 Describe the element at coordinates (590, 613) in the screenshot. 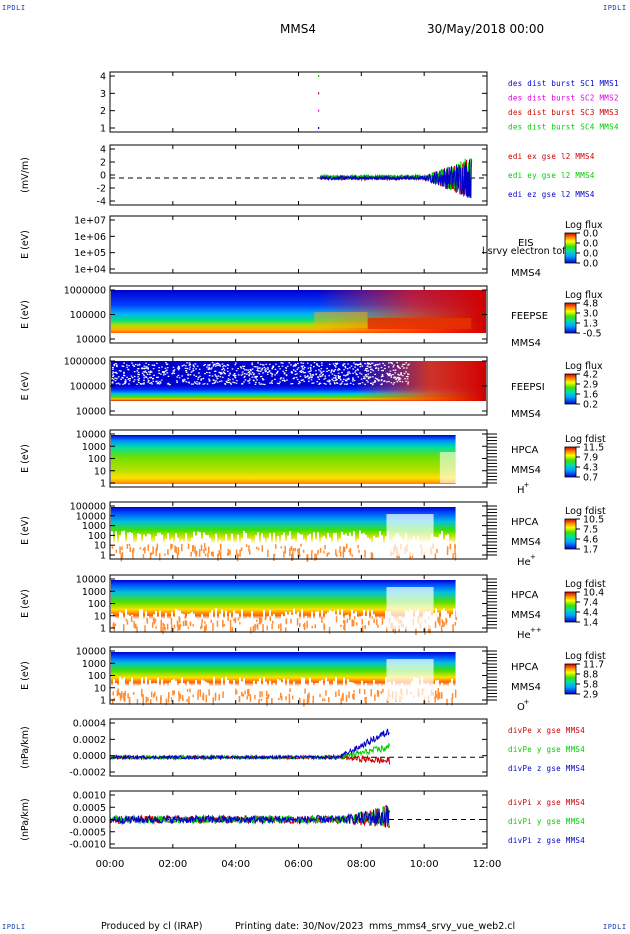

I see `colorbar-tick-label: 4.4` at that location.